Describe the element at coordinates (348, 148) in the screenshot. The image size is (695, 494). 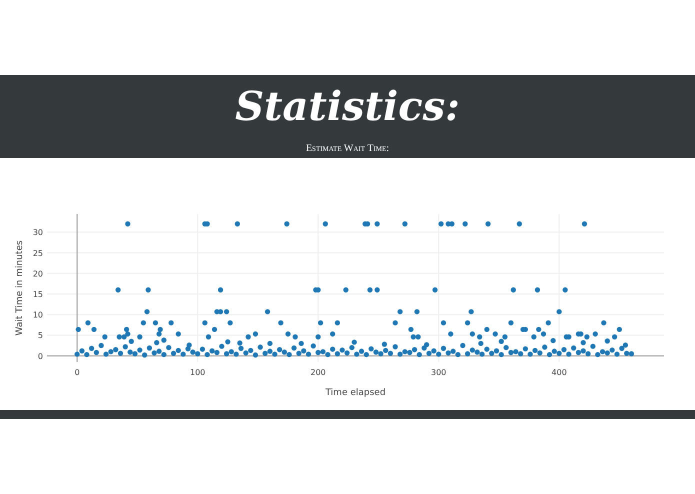
I see `chart-subtitle: Estimate Wait Time:` at that location.